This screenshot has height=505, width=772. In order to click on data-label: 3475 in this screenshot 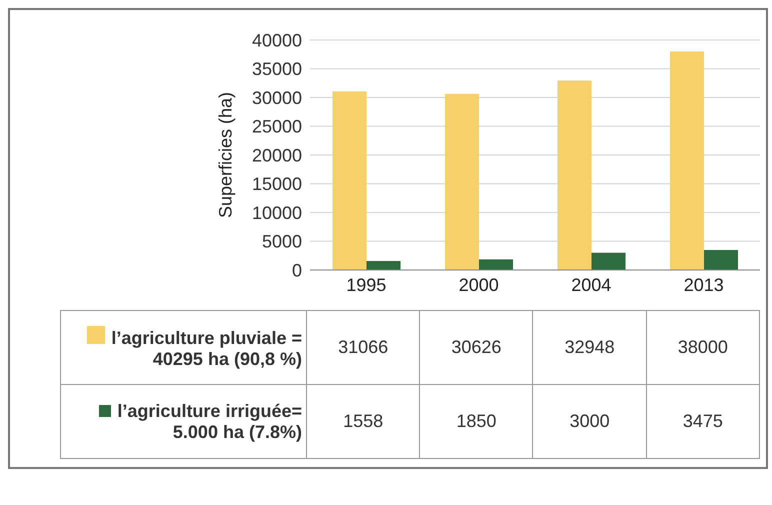, I will do `click(703, 421)`.